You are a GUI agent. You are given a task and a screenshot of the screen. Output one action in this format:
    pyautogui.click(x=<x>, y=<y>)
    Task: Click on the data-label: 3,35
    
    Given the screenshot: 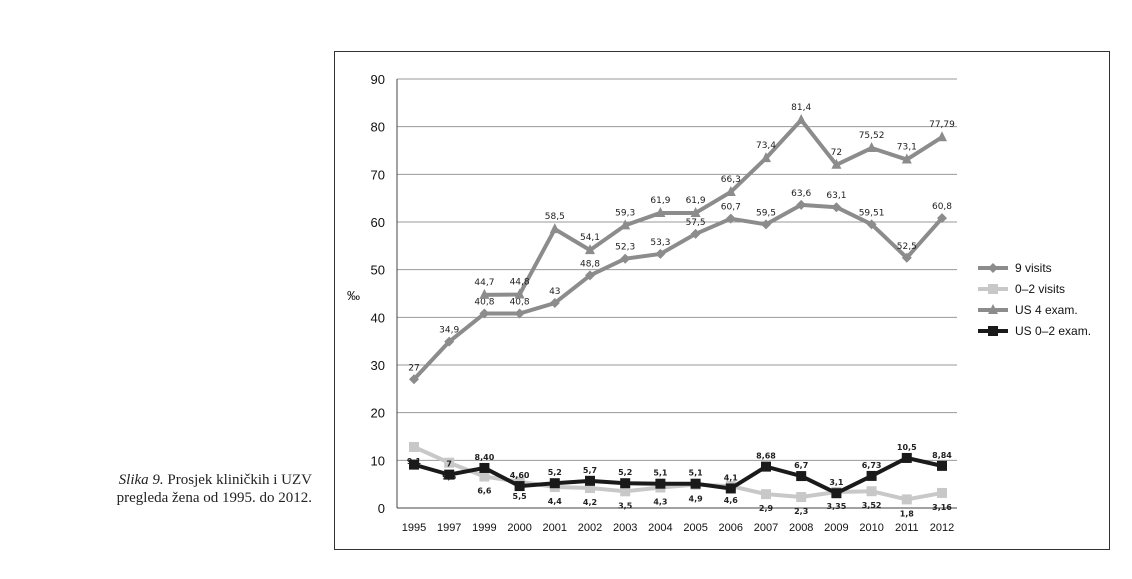 What is the action you would take?
    pyautogui.click(x=837, y=506)
    